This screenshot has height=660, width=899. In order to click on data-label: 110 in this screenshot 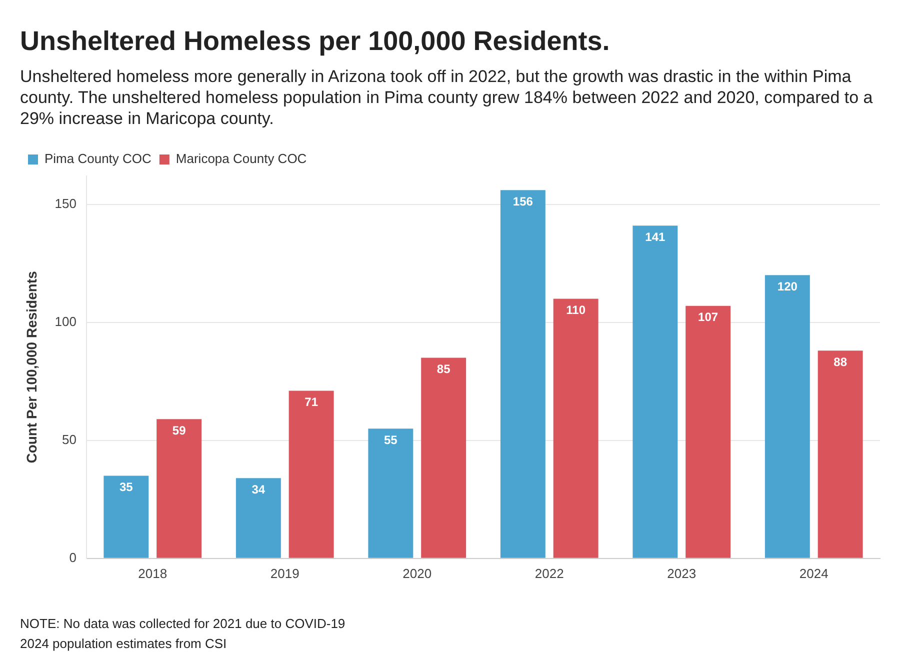, I will do `click(576, 310)`.